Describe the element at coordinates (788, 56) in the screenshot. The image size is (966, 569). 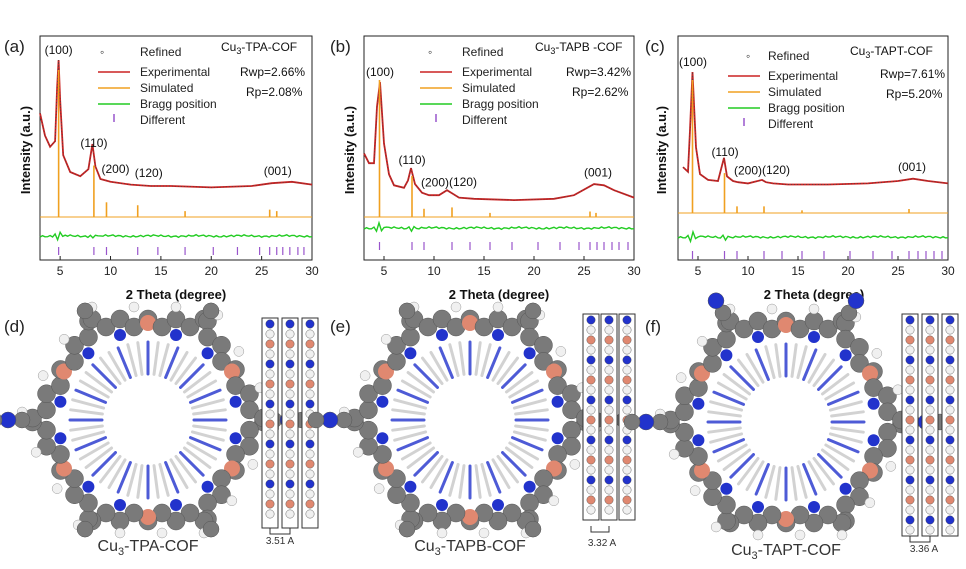
I see `legend-refined-c: Refined` at that location.